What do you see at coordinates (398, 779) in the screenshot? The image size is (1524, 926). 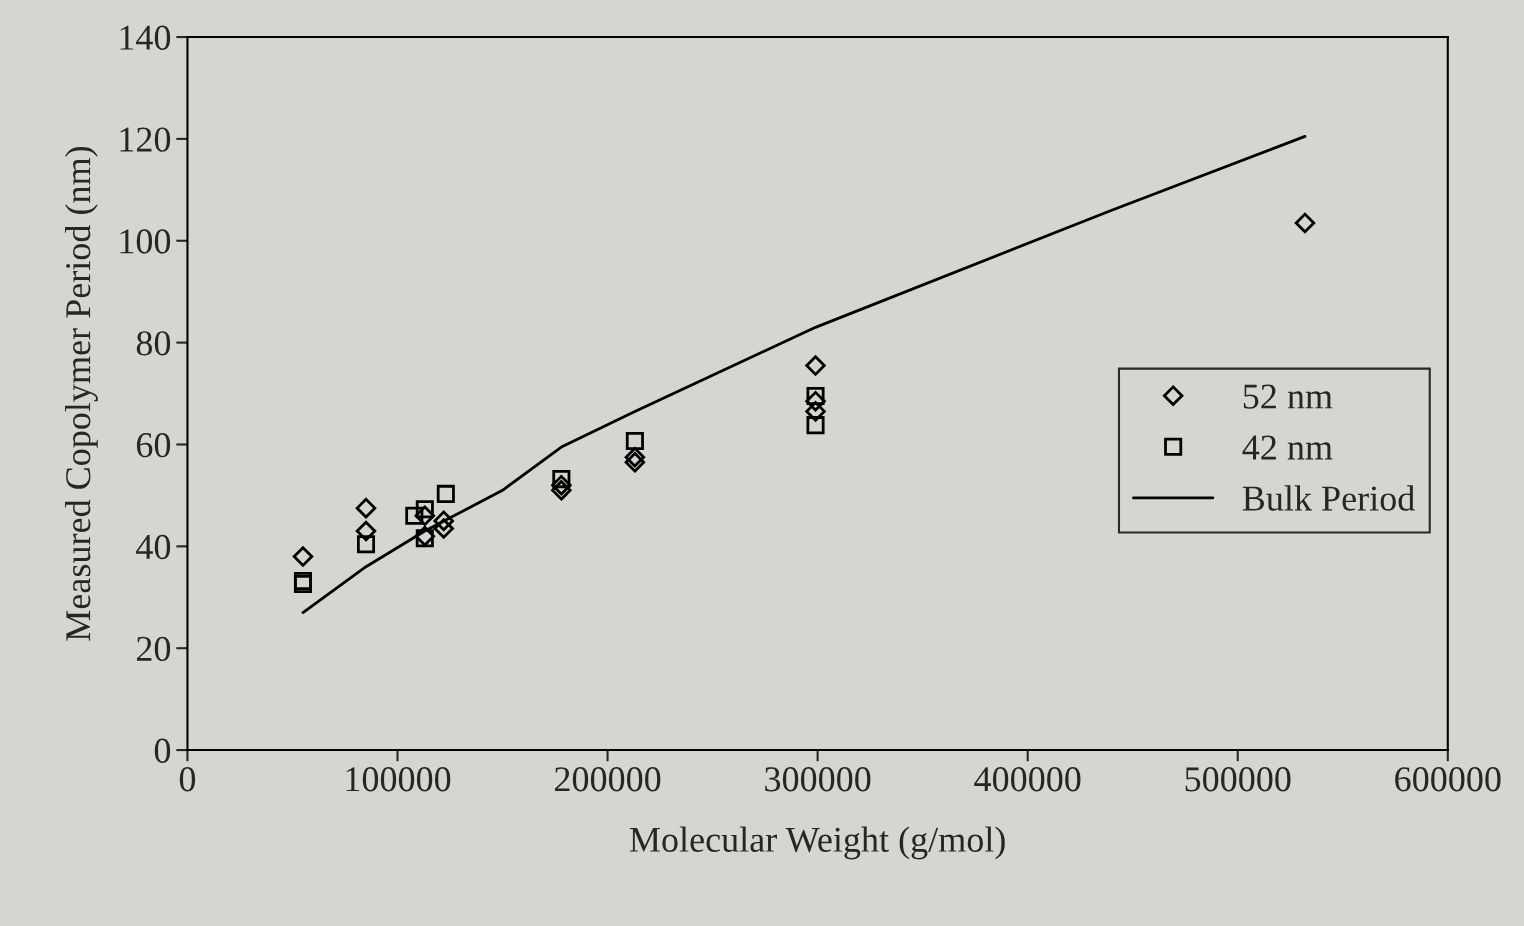 I see `x-tick-label: 100000` at bounding box center [398, 779].